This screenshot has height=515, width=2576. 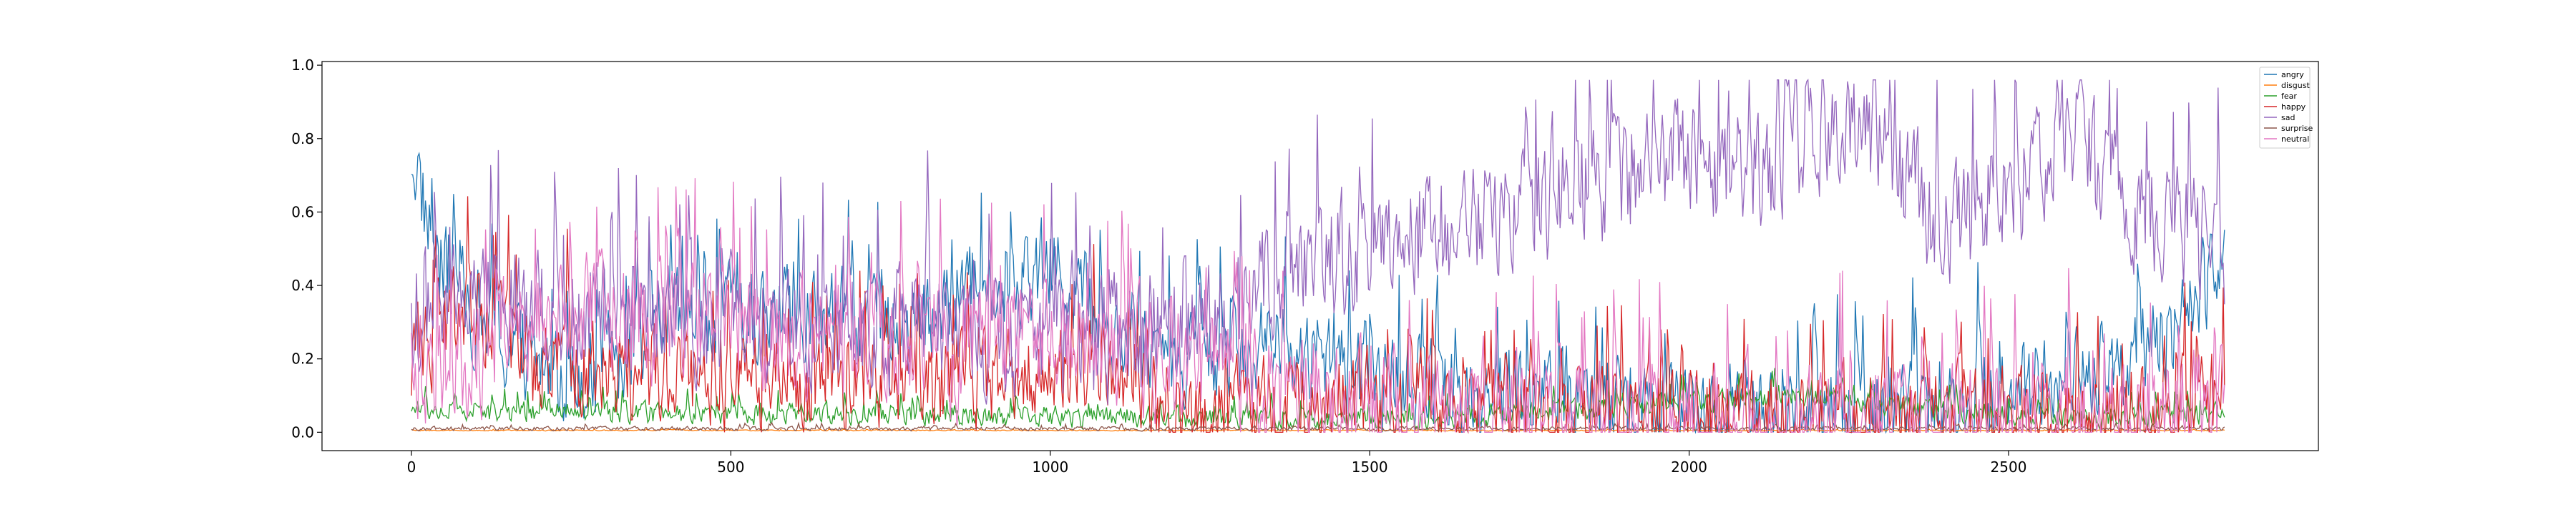 What do you see at coordinates (2288, 117) in the screenshot?
I see `legend-label-sad: sad` at bounding box center [2288, 117].